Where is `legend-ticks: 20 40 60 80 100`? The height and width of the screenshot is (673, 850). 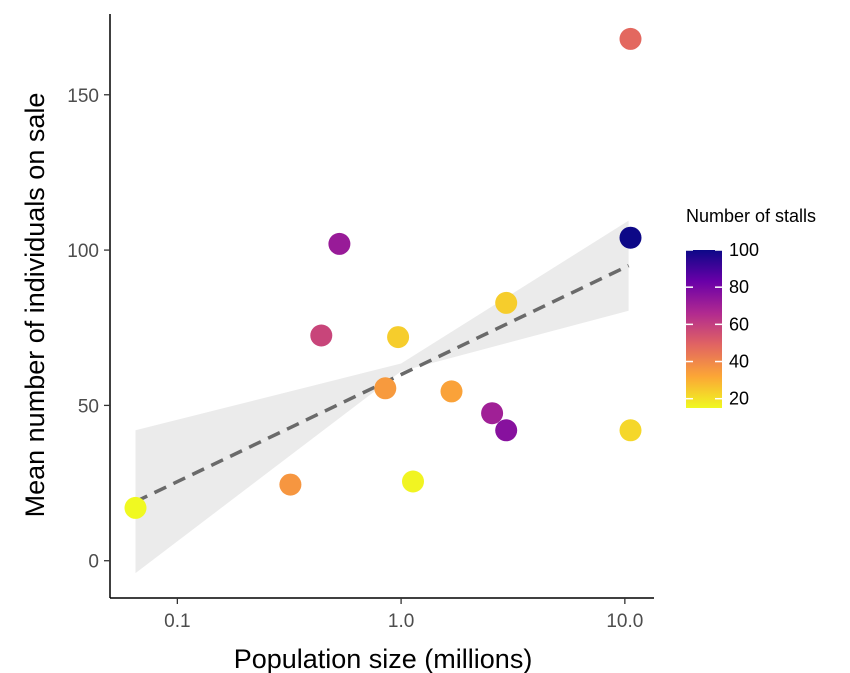 legend-ticks: 20 40 60 80 100 is located at coordinates (722, 324).